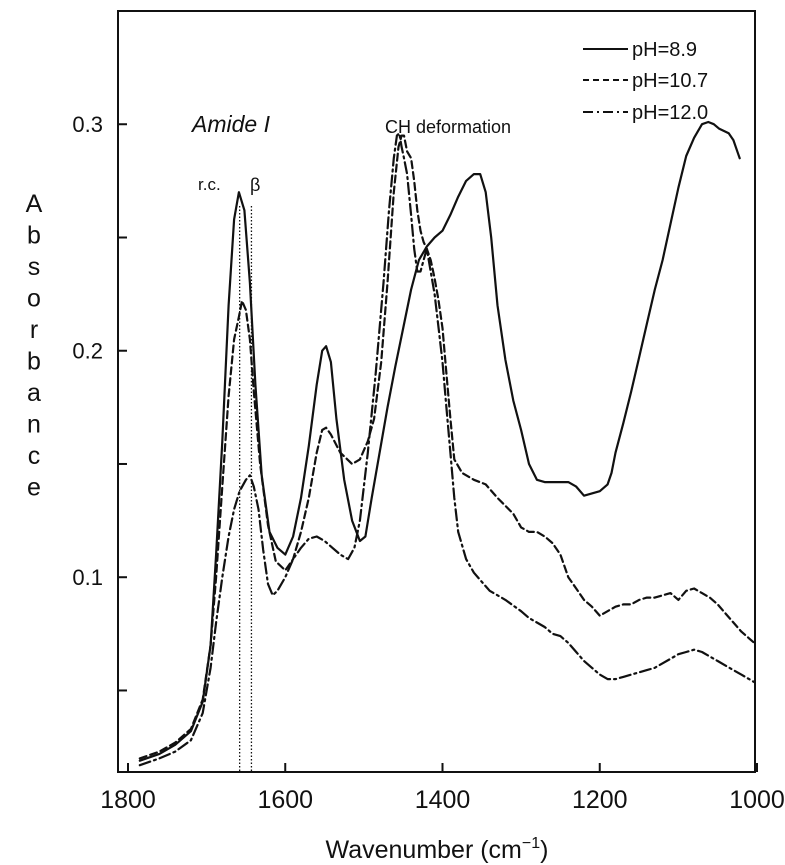 The height and width of the screenshot is (865, 785). Describe the element at coordinates (285, 800) in the screenshot. I see `x-tick-label: 1600` at that location.